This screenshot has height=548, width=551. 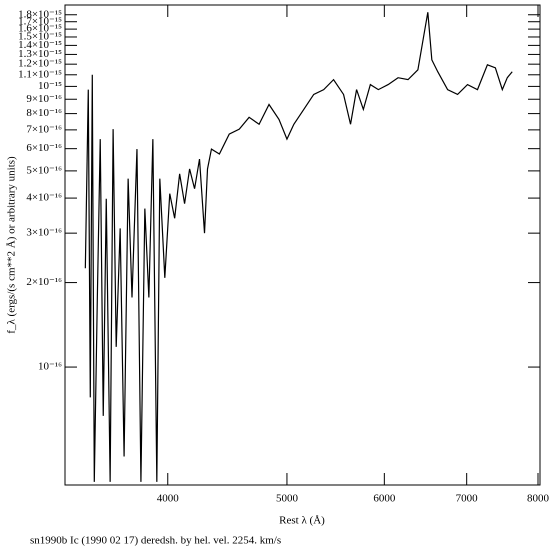 I want to click on y-tick-label: 8×10⁻¹⁶, so click(x=44, y=113).